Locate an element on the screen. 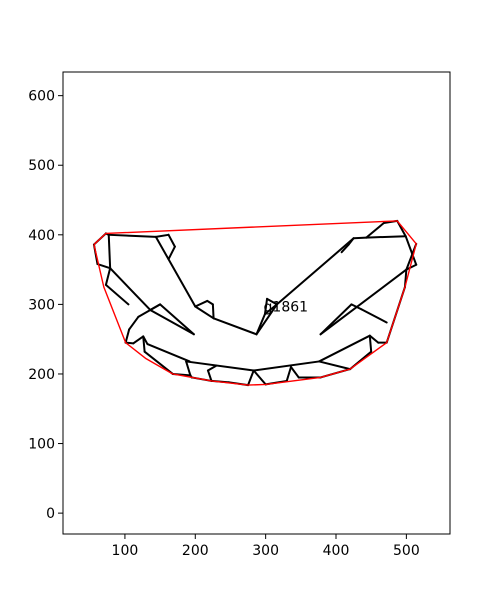 This screenshot has width=500, height=600. x-tick-label: 500 is located at coordinates (406, 551).